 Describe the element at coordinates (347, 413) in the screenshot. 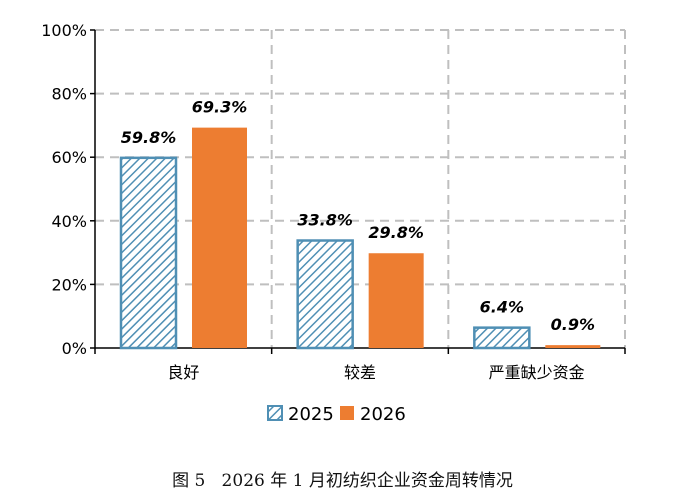

I see `legend-swatch-2026` at that location.